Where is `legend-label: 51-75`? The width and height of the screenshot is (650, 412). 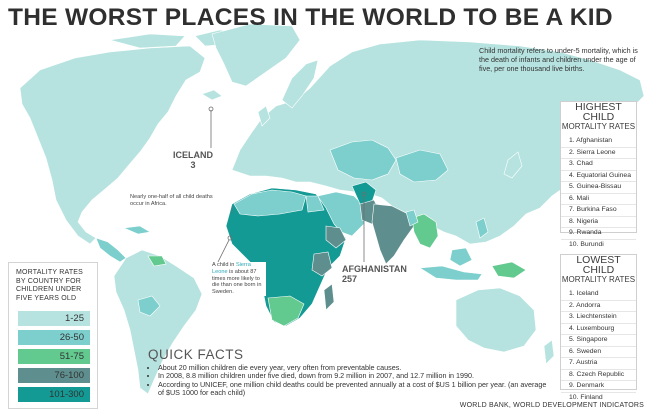 legend-label: 51-75 is located at coordinates (71, 356).